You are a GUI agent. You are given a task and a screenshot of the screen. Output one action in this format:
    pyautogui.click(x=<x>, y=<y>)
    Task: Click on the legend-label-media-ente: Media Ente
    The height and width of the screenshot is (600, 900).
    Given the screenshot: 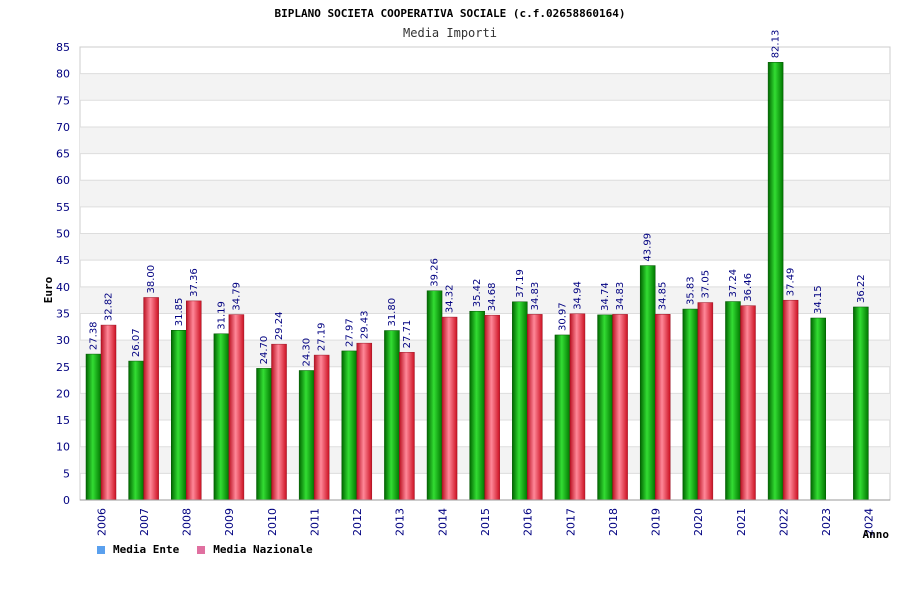 What is the action you would take?
    pyautogui.click(x=146, y=549)
    